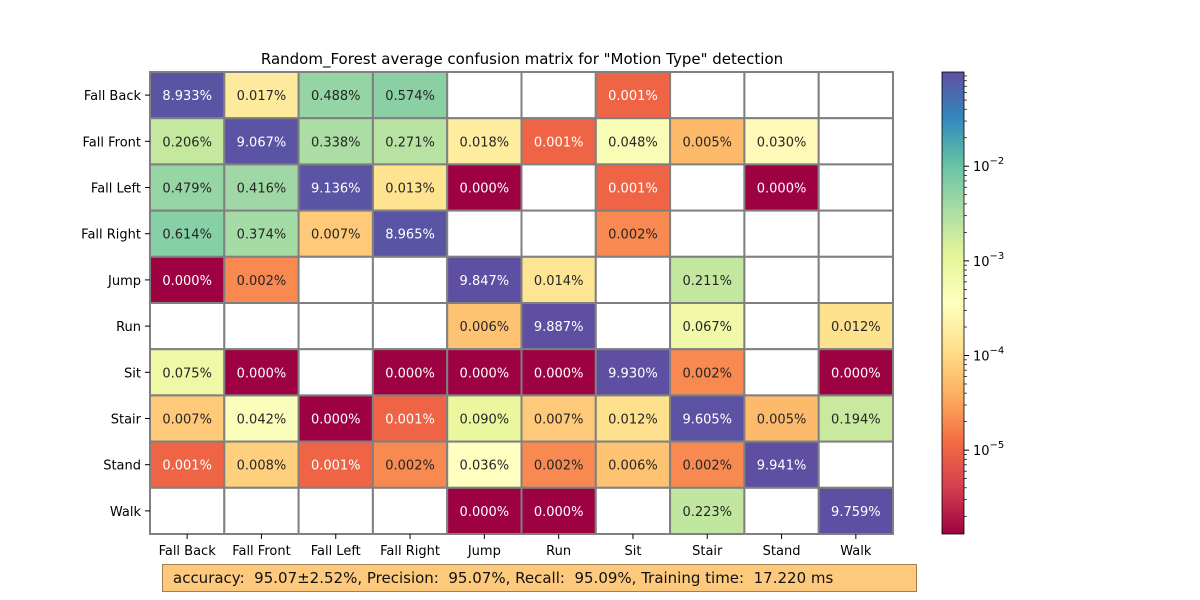  I want to click on col-label: Sit, so click(632, 551).